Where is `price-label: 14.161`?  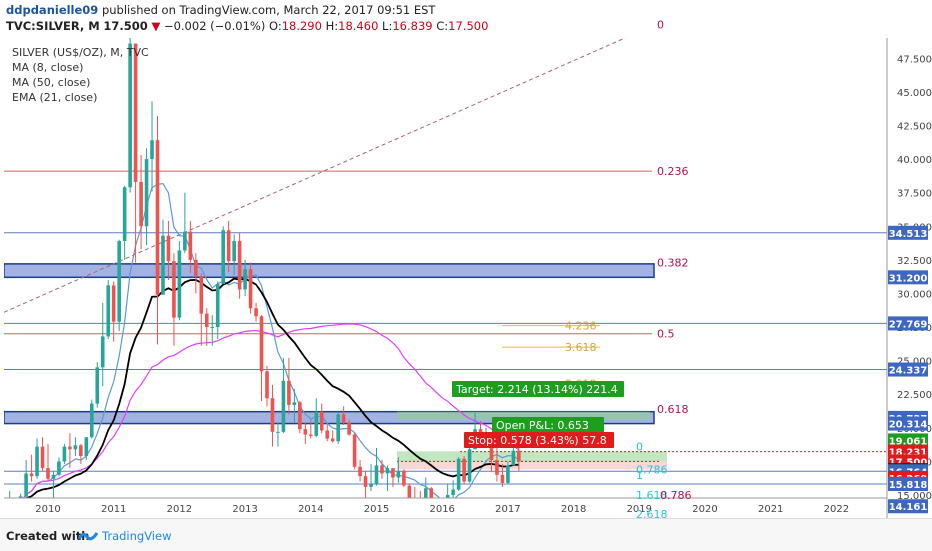
price-label: 14.161 is located at coordinates (908, 506).